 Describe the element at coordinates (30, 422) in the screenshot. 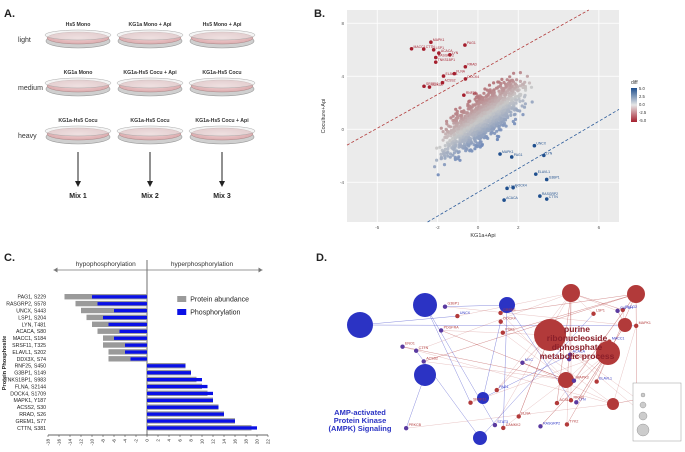

I see `category-label: GREM1, S77` at that location.